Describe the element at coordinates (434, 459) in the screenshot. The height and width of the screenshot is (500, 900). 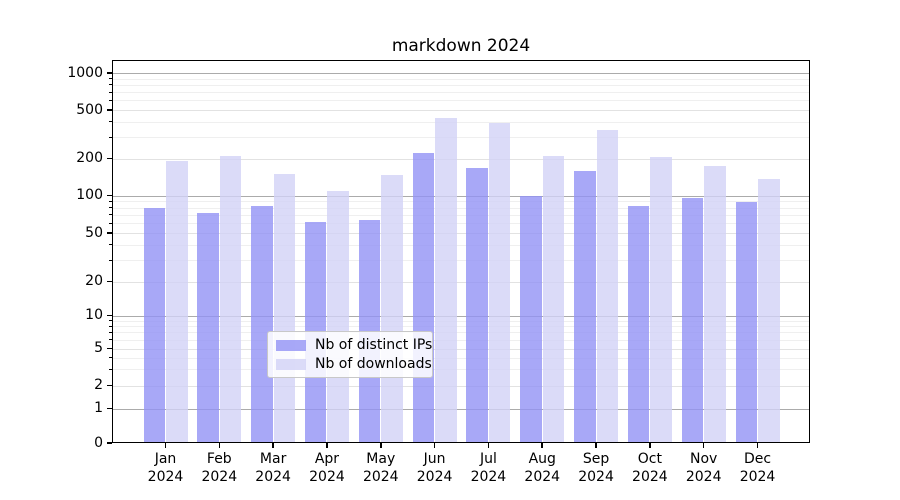
I see `x-tick-month: Jun` at that location.